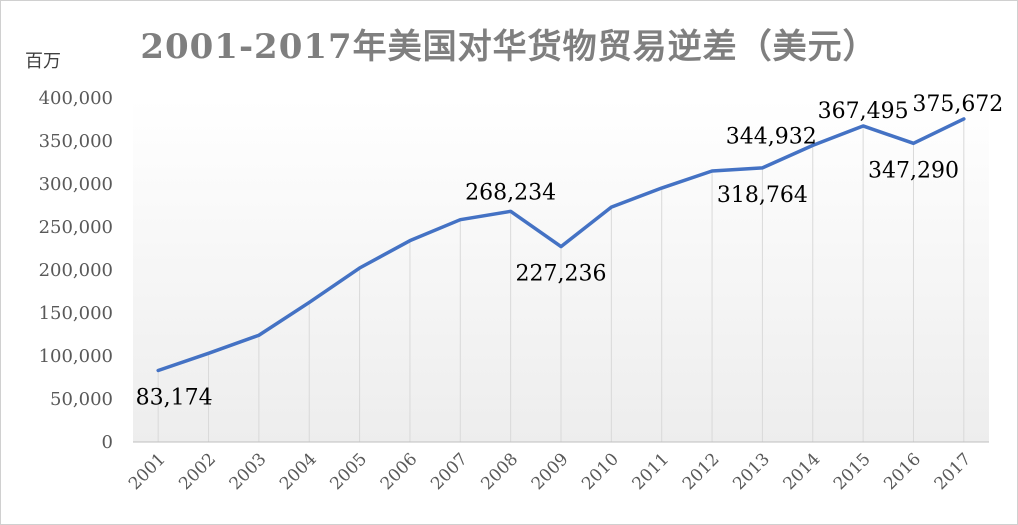 Image resolution: width=1018 pixels, height=525 pixels. What do you see at coordinates (771, 136) in the screenshot?
I see `data-label: 344,932` at bounding box center [771, 136].